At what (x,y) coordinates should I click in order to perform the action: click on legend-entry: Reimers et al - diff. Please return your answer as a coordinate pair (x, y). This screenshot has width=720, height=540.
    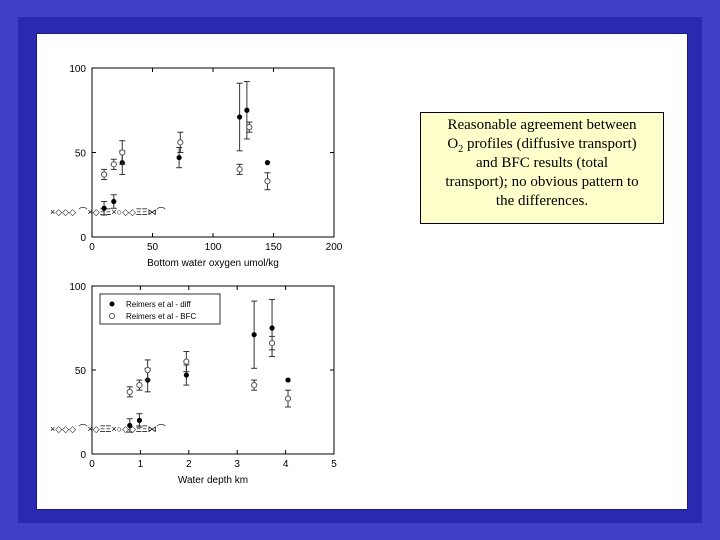
    Looking at the image, I should click on (159, 304).